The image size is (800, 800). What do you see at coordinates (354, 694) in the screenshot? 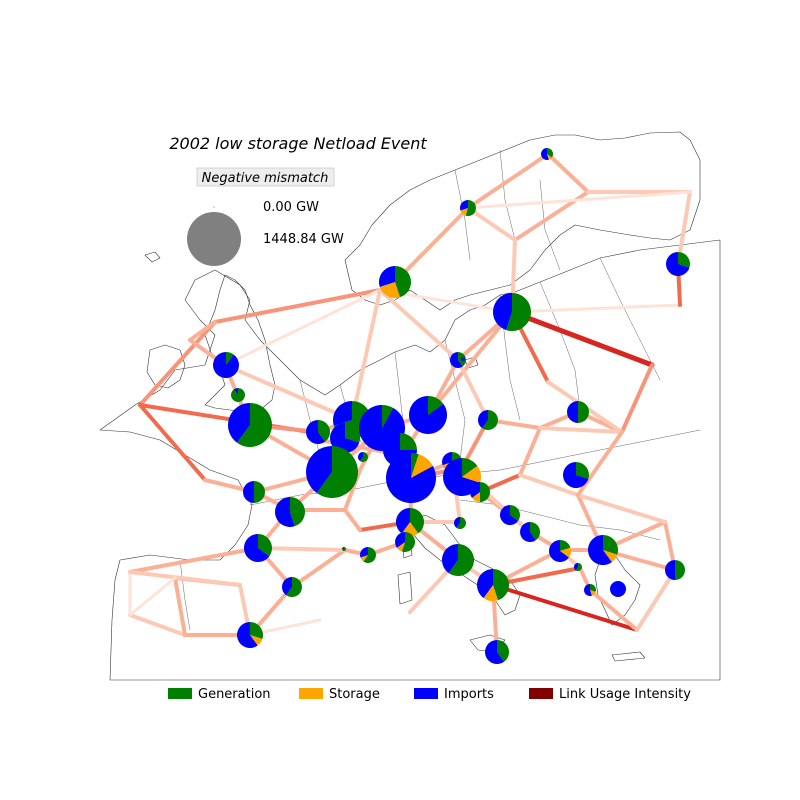
I see `legend-label-storage: Storage` at bounding box center [354, 694].